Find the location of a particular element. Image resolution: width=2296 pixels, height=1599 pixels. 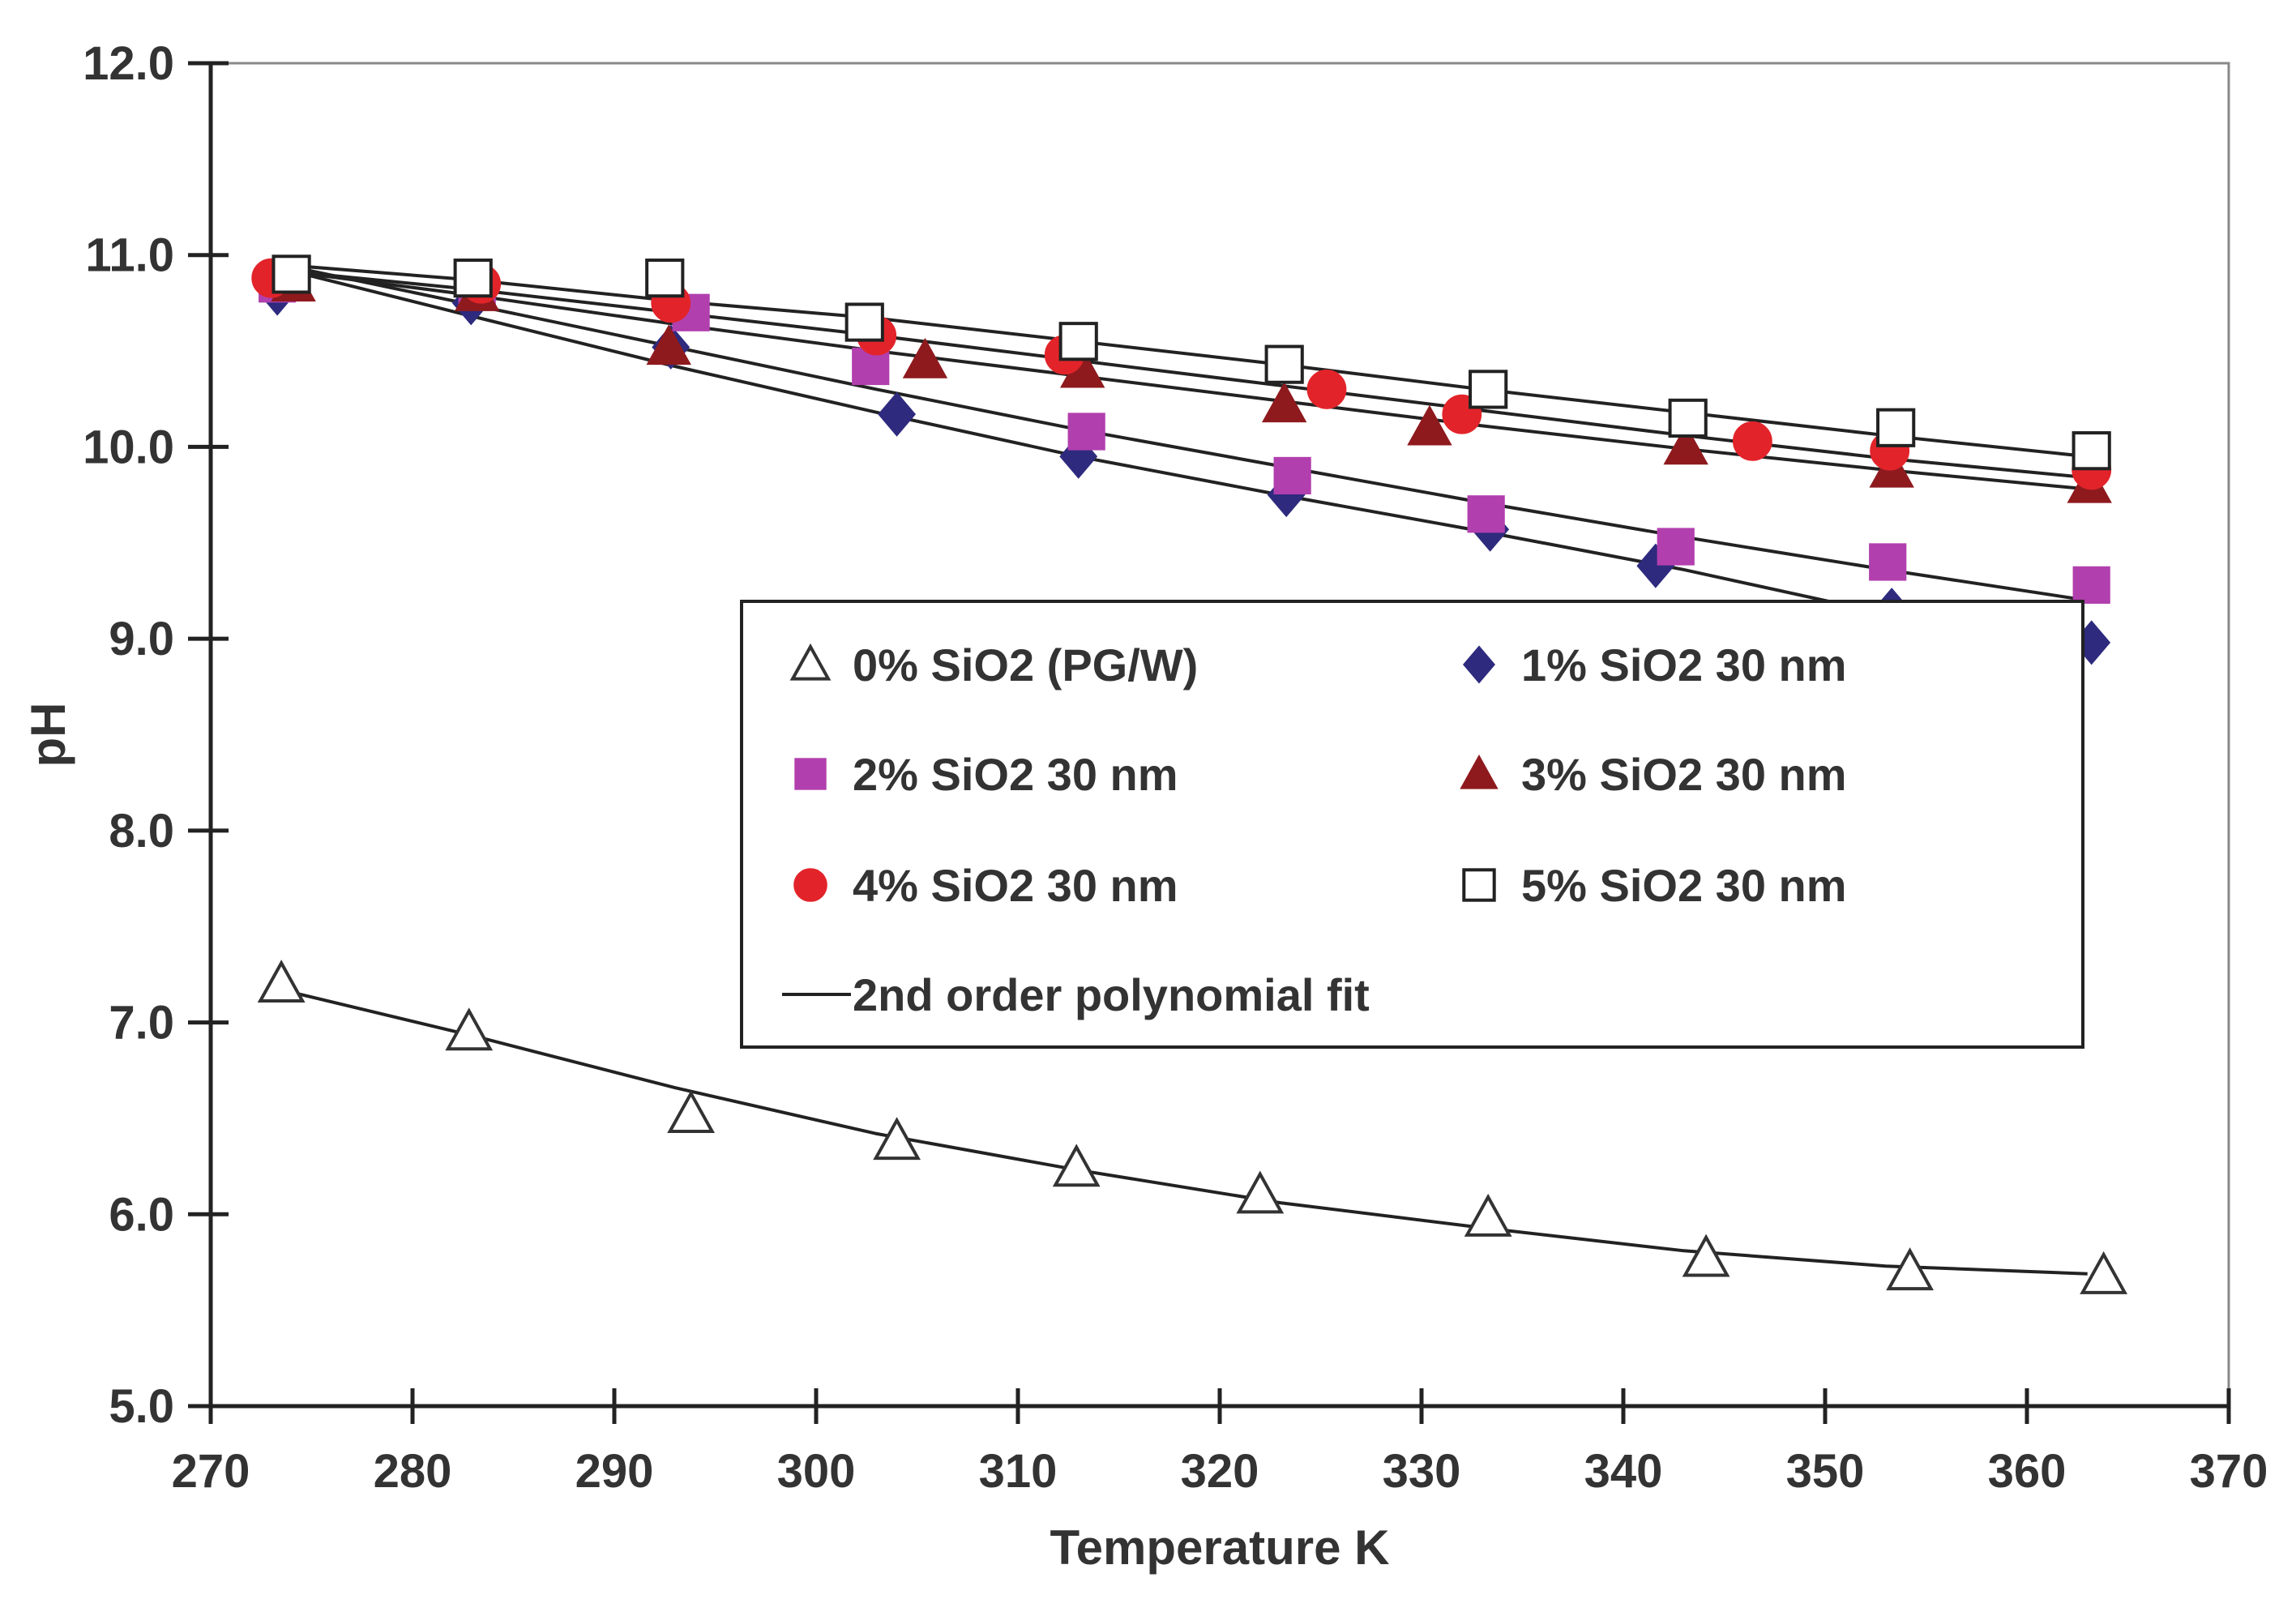

x-tick-label-370: 370 is located at coordinates (2229, 1471).